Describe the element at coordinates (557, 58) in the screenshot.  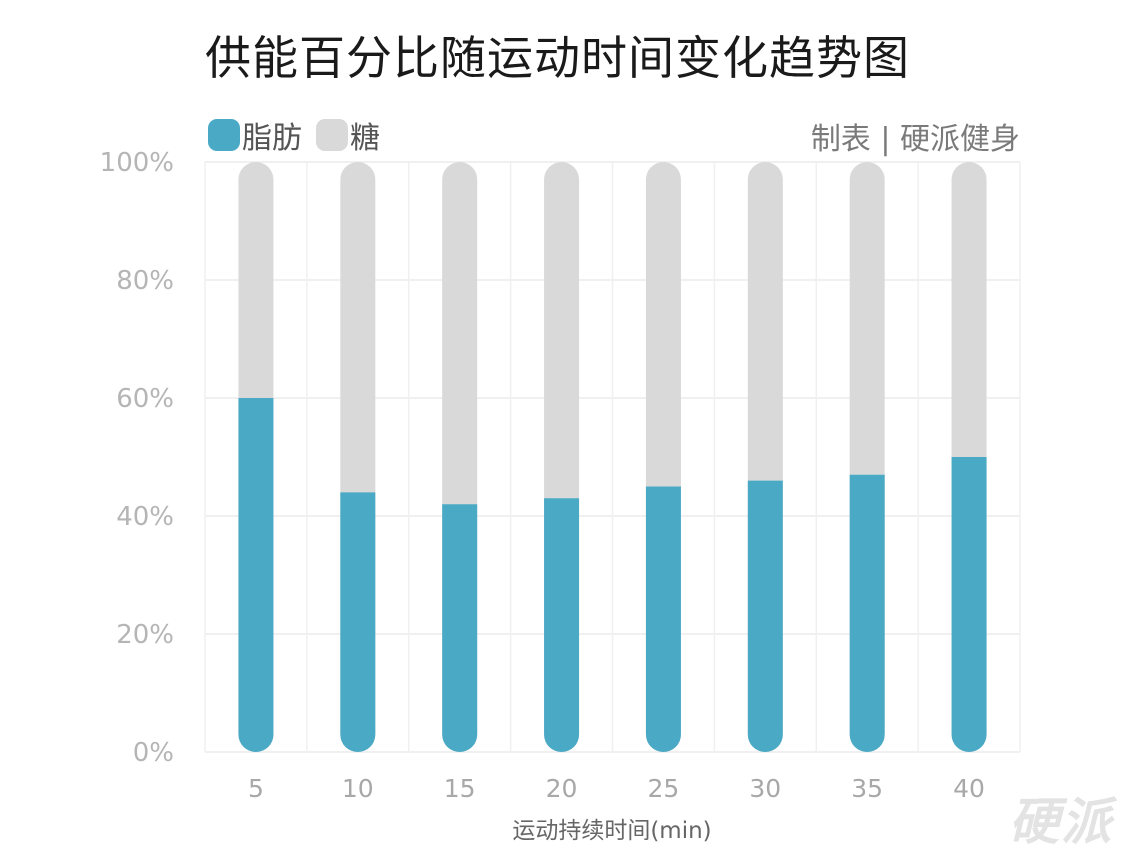
I see `chart-title: 供能百分比随运动时间变化趋势图` at that location.